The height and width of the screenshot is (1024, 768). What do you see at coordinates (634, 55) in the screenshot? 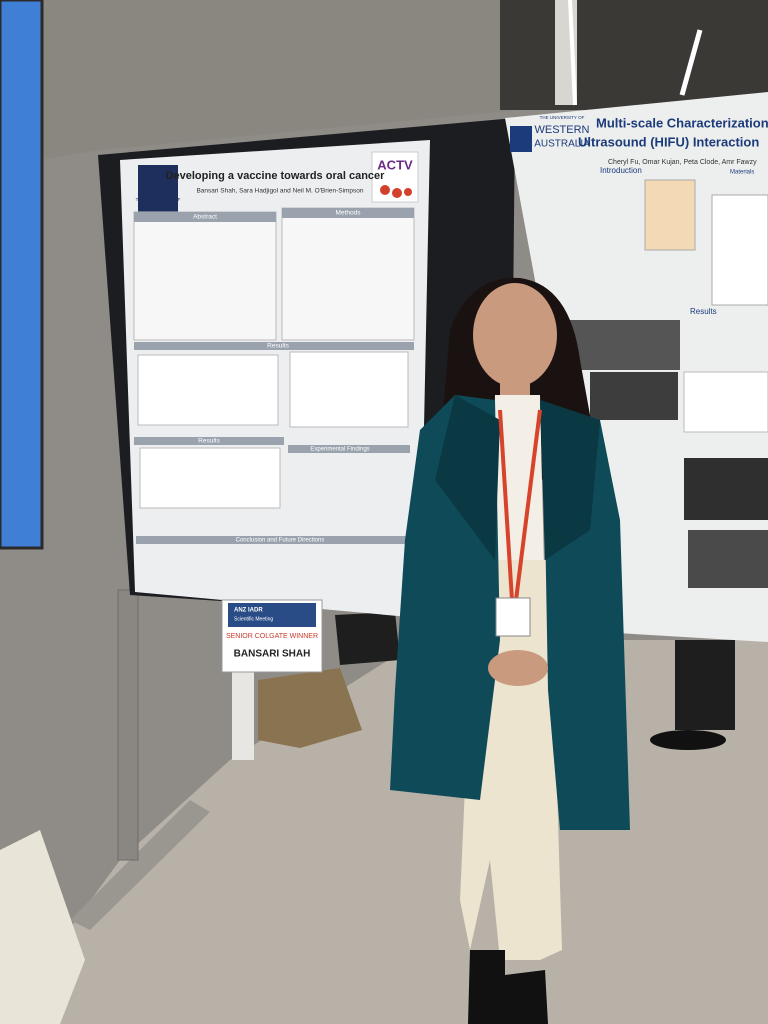
I see `ceiling` at bounding box center [634, 55].